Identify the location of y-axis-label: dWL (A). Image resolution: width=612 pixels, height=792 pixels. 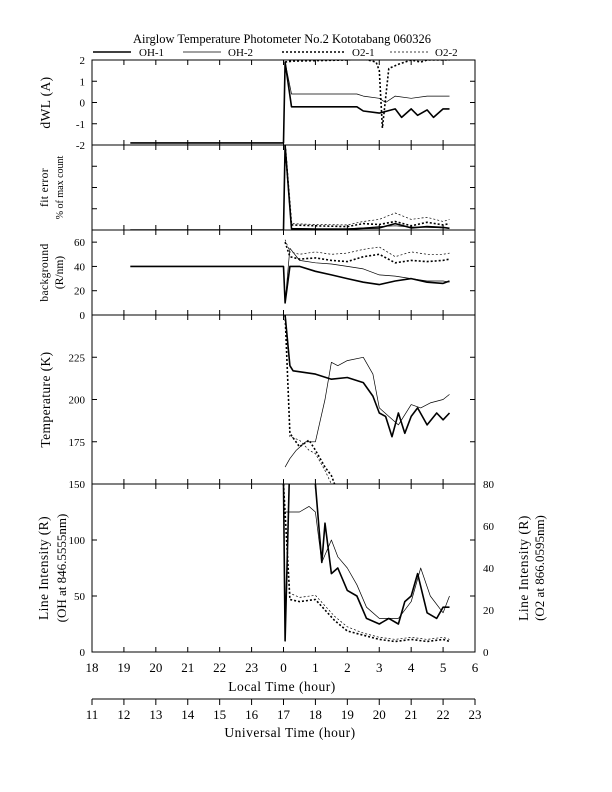
(45, 102).